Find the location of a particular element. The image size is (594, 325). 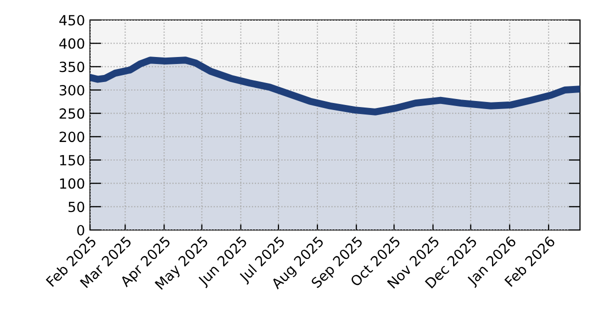

y-tick-label: 450 is located at coordinates (71, 20).